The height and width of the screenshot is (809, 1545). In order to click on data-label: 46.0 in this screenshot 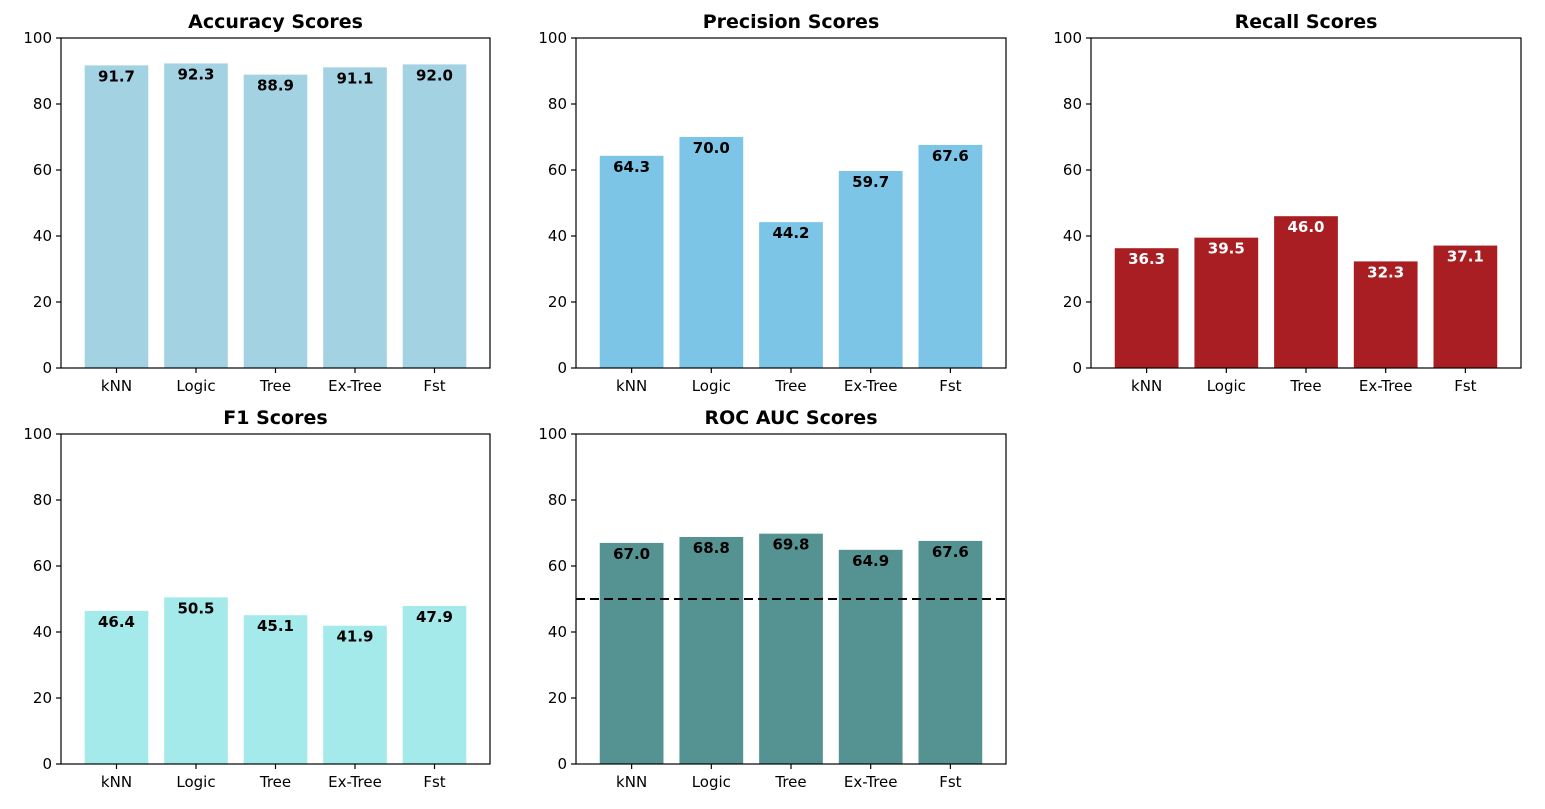, I will do `click(1305, 227)`.